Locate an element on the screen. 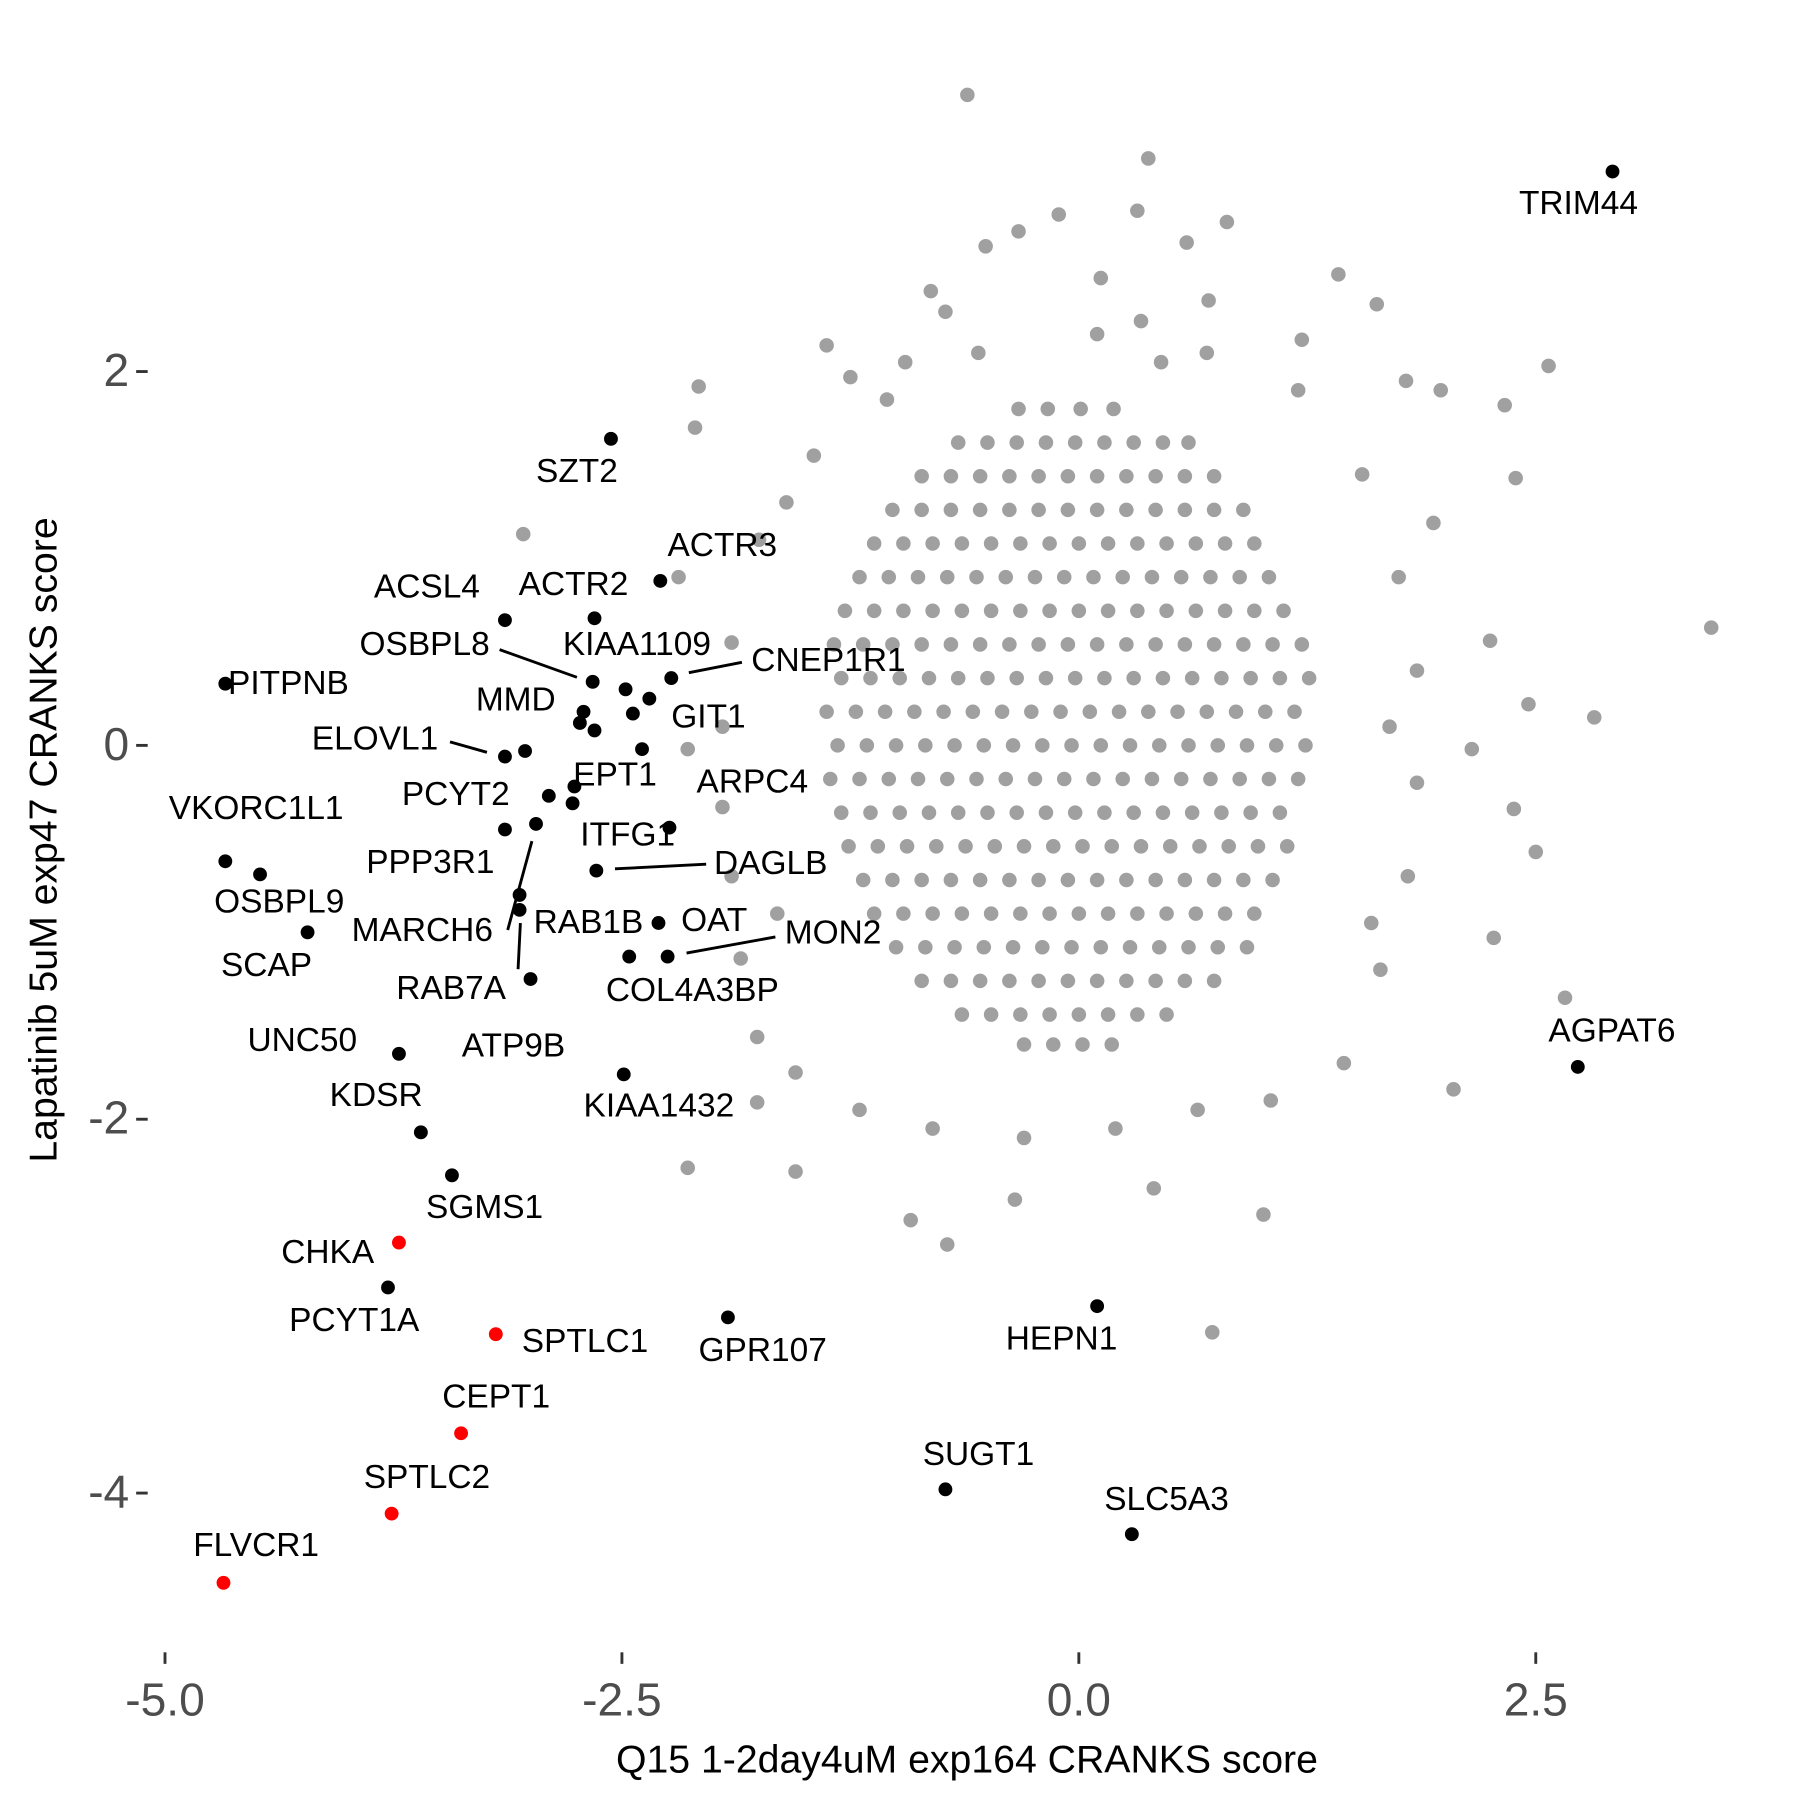  point-label: KDSR is located at coordinates (376, 1095).